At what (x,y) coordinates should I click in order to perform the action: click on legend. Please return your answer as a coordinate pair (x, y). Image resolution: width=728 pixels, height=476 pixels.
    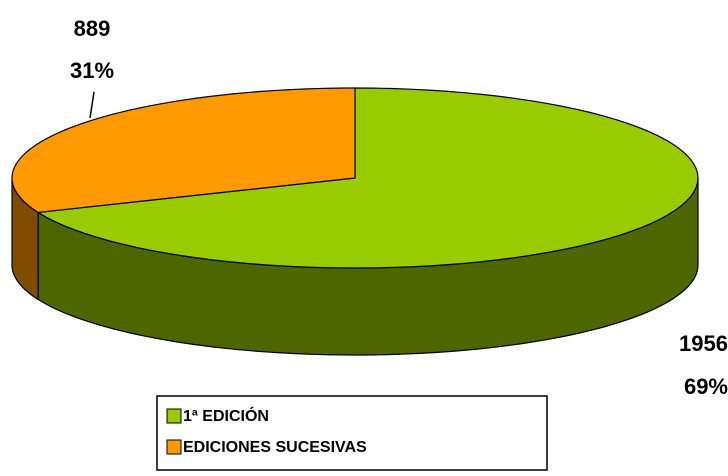
    Looking at the image, I should click on (352, 433).